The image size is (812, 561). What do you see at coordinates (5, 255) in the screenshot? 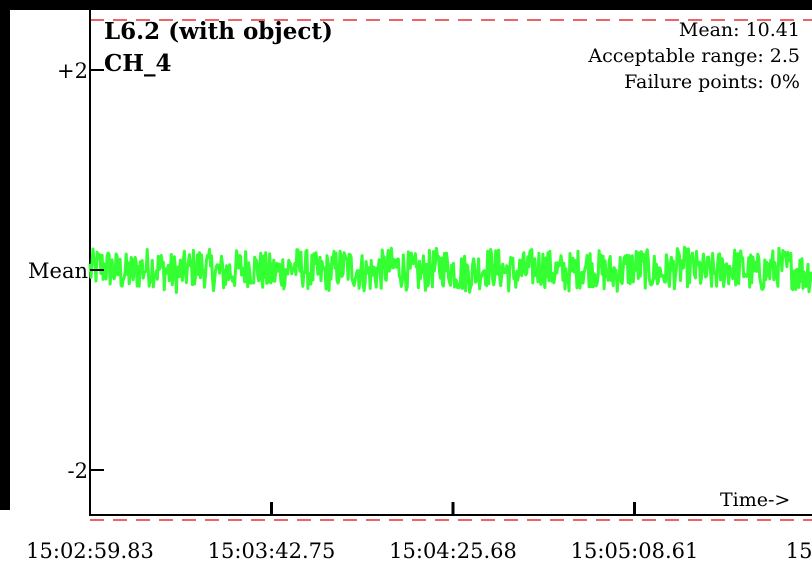
I see `left-edge-bar` at bounding box center [5, 255].